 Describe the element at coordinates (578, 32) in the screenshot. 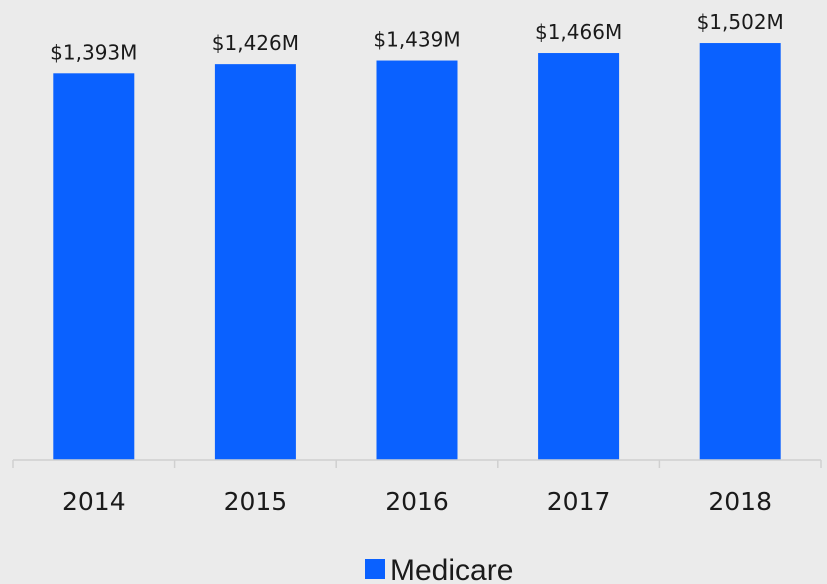

I see `data-label-2017: $1,466M` at that location.